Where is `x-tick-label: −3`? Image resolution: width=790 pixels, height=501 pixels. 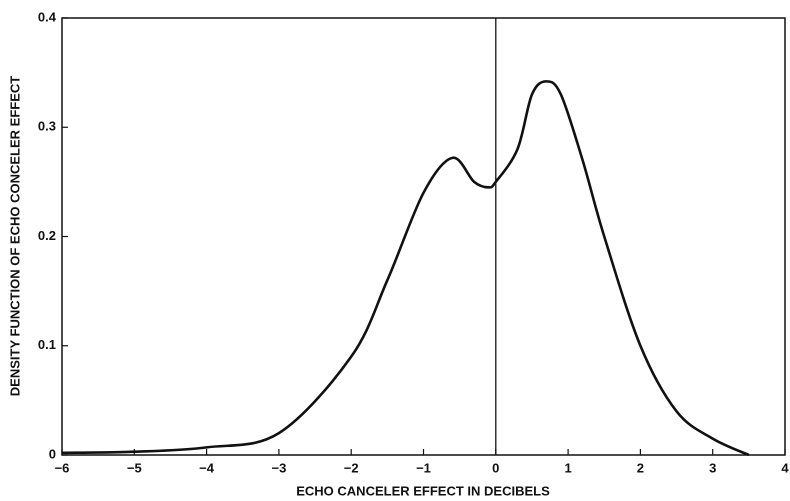 x-tick-label: −3 is located at coordinates (278, 467).